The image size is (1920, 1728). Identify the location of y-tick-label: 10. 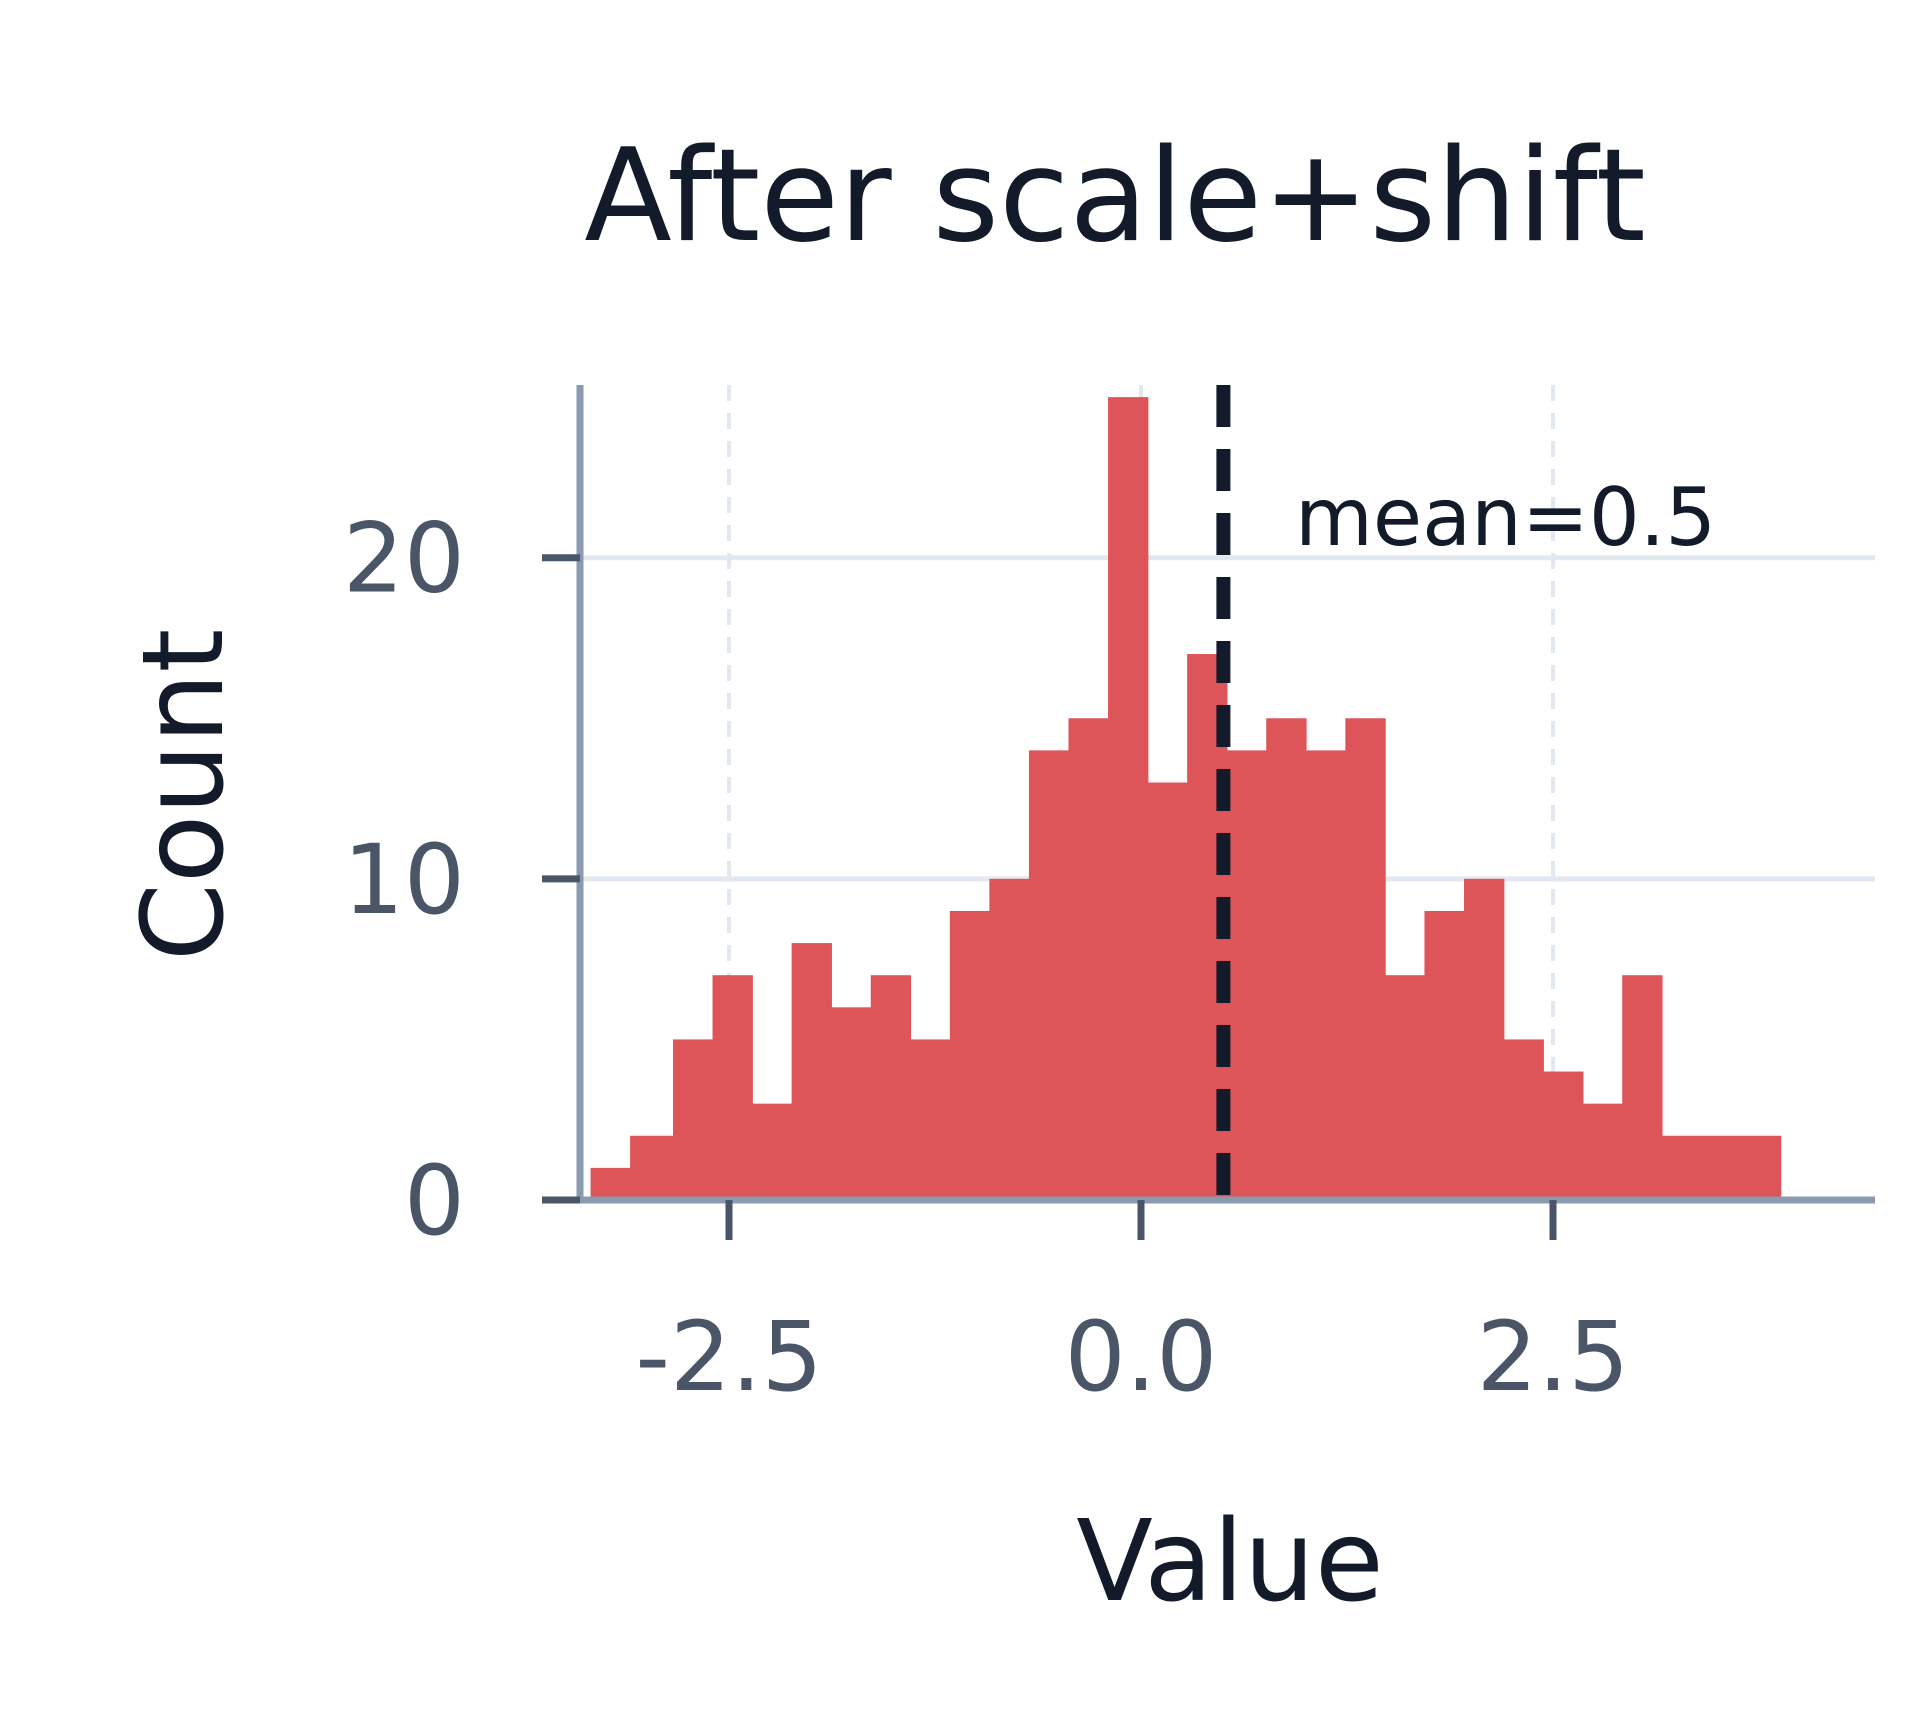
(404, 880).